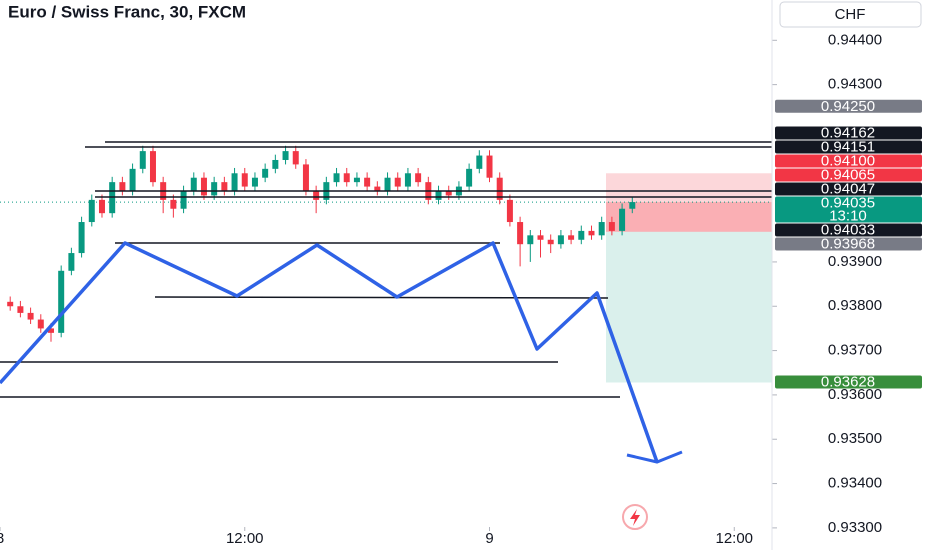 Image resolution: width=932 pixels, height=550 pixels. I want to click on countdown-label: 13:10, so click(848, 215).